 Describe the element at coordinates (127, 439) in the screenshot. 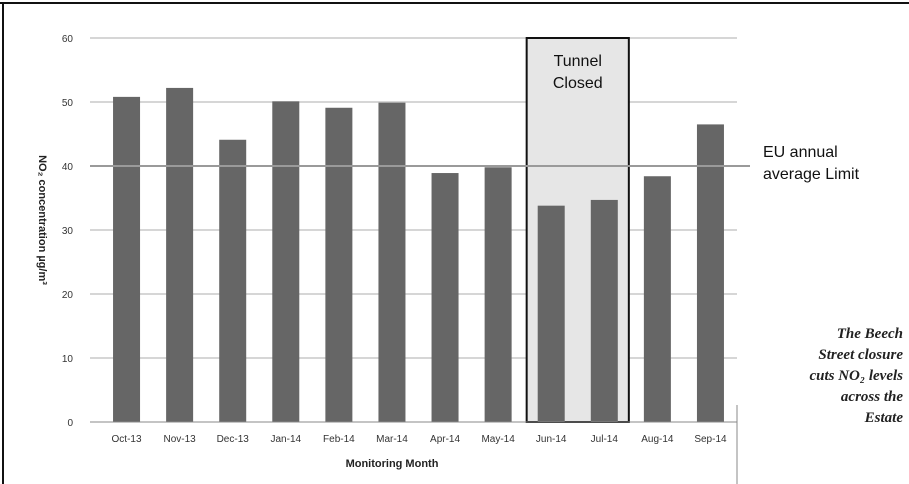

I see `x-tick-label: Oct-13` at that location.